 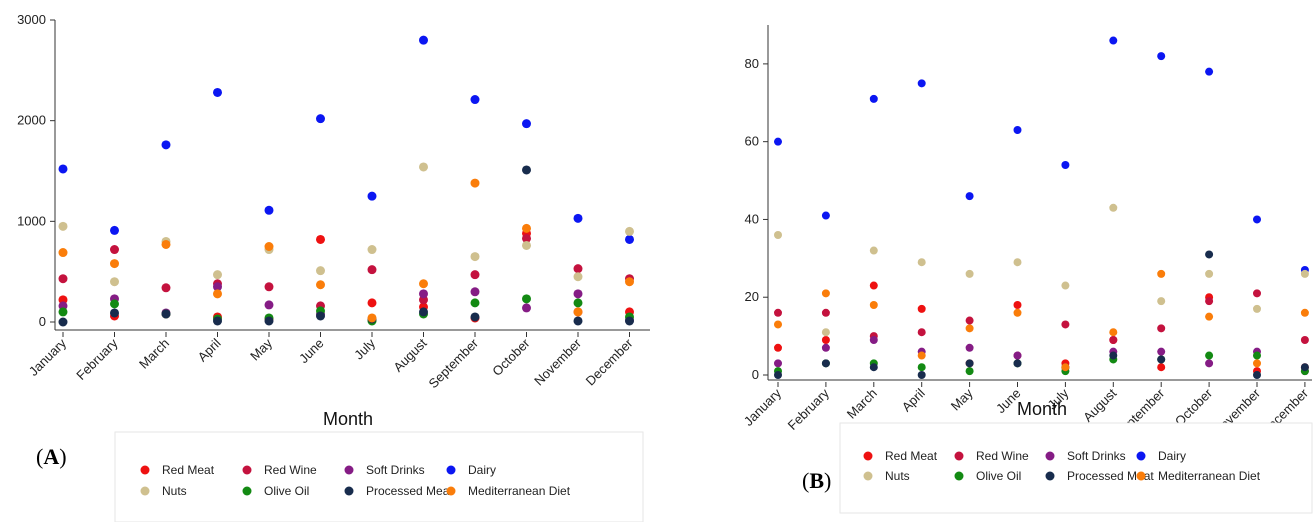 I want to click on x-tick-label: November, so click(x=557, y=361).